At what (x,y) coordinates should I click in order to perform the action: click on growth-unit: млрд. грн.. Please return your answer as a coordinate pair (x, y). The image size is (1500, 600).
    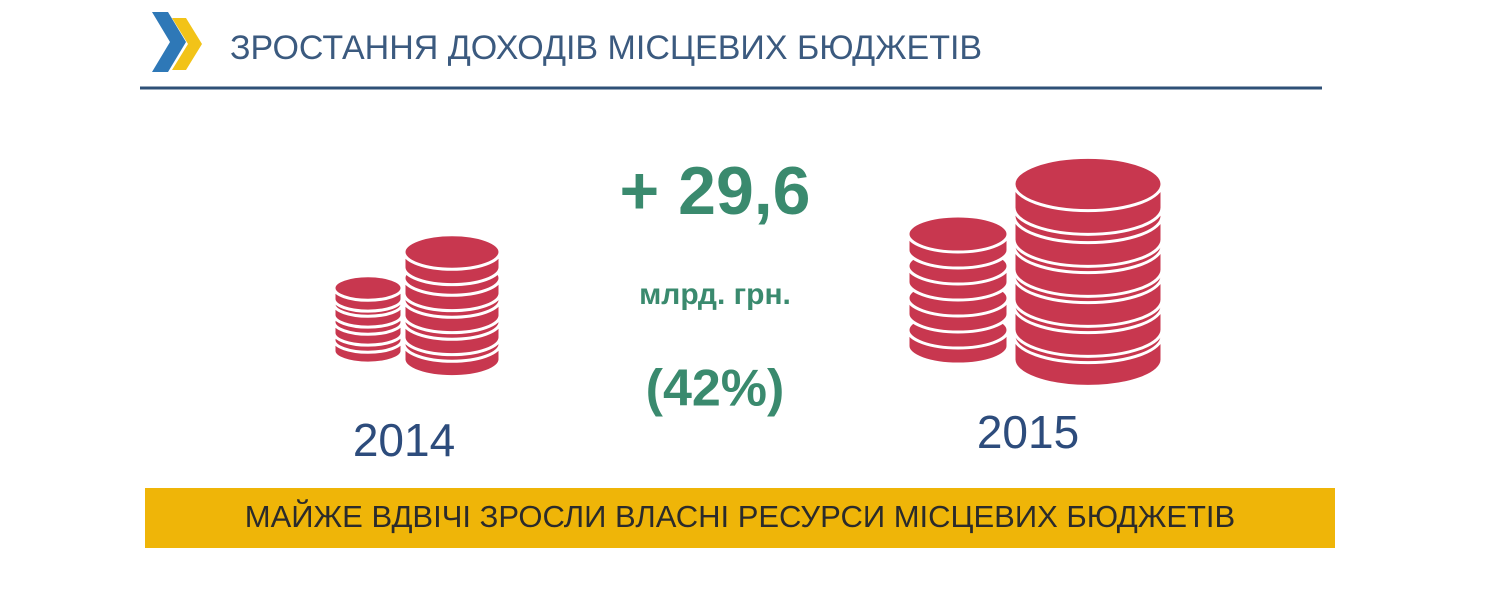
    Looking at the image, I should click on (715, 294).